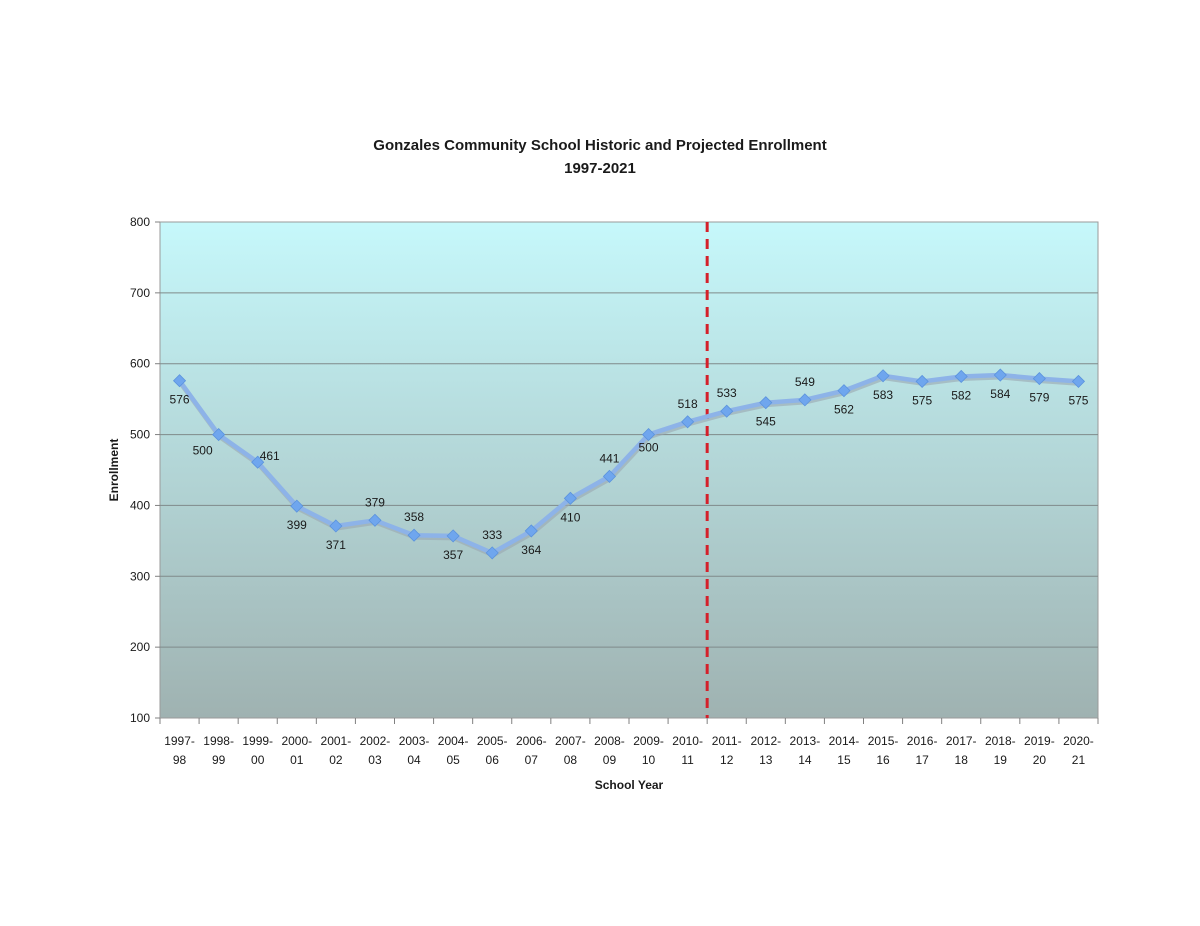 This screenshot has height=926, width=1200. What do you see at coordinates (1039, 398) in the screenshot?
I see `data-label: 579` at bounding box center [1039, 398].